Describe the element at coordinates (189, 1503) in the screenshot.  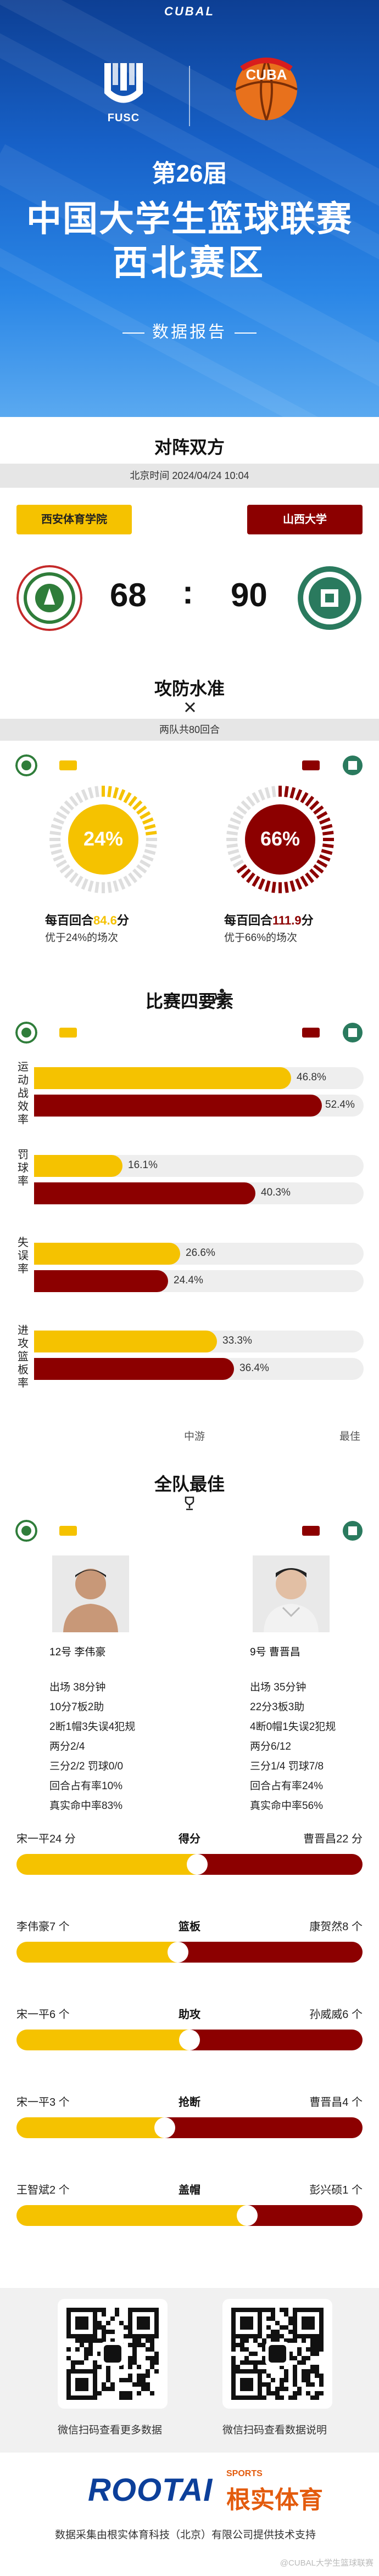
I see `trophy-icon` at that location.